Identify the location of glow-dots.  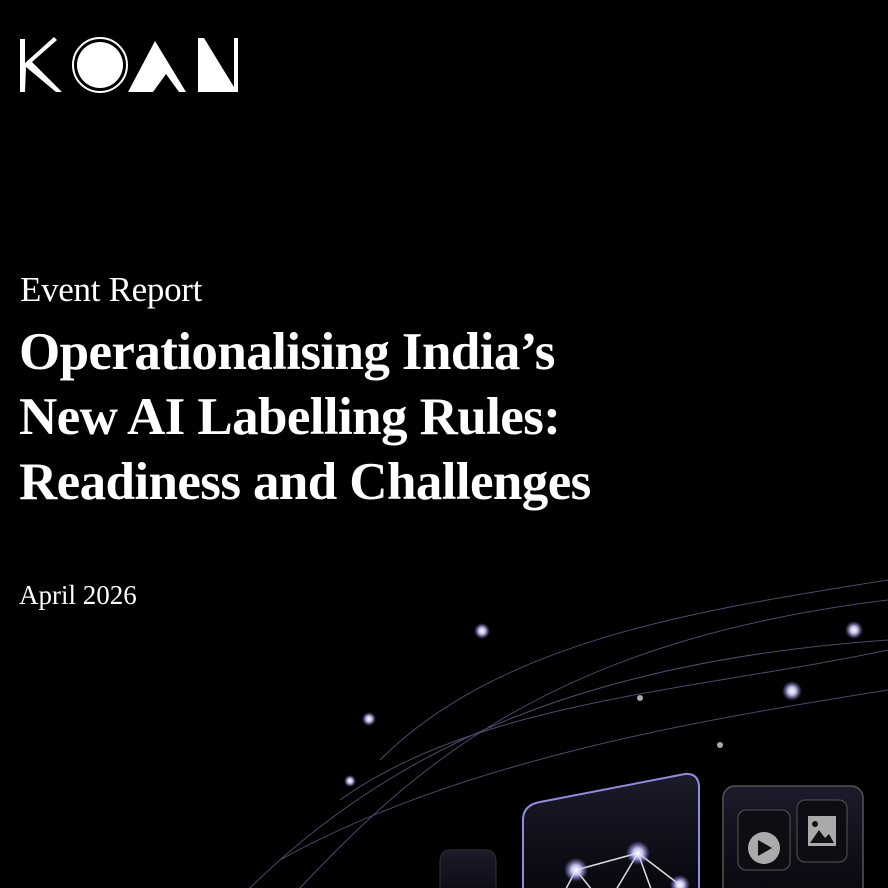
(603, 704).